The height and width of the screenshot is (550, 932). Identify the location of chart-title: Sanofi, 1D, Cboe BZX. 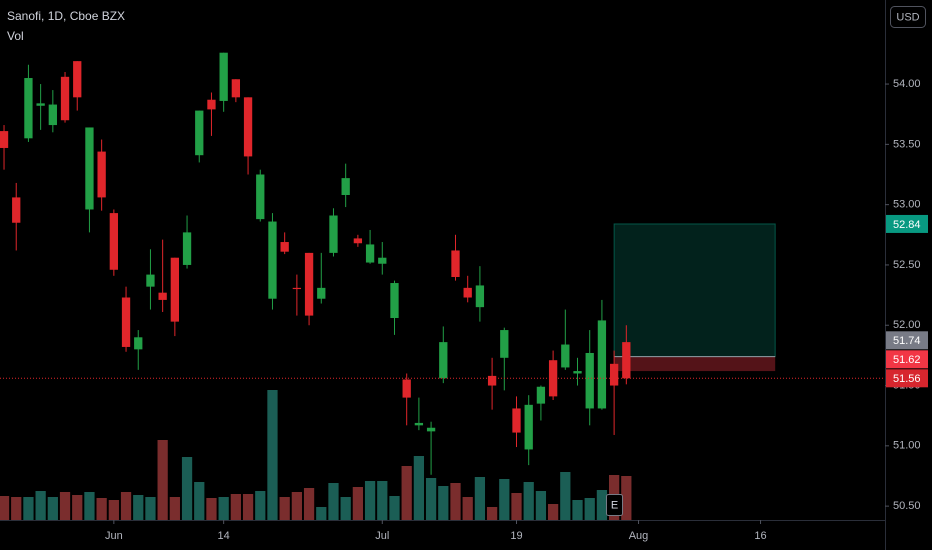
(66, 16).